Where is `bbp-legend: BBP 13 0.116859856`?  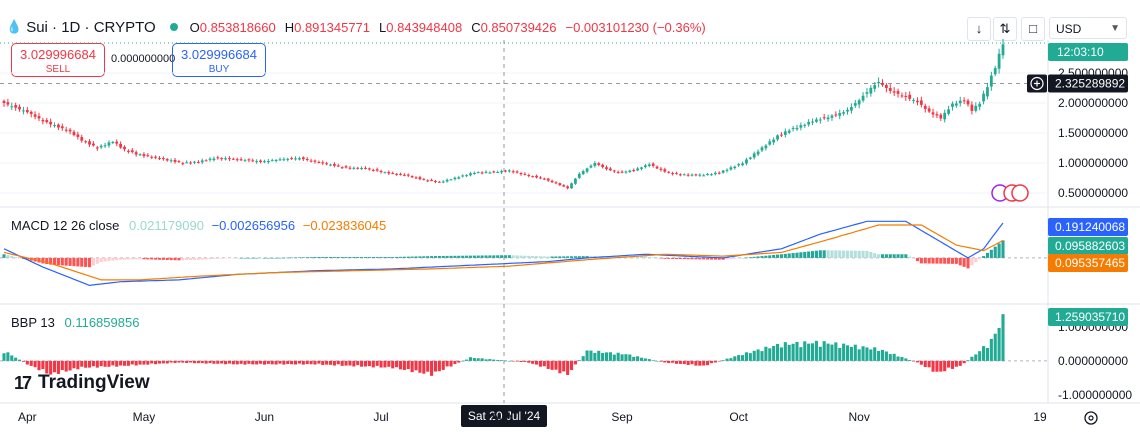 bbp-legend: BBP 13 0.116859856 is located at coordinates (75, 322).